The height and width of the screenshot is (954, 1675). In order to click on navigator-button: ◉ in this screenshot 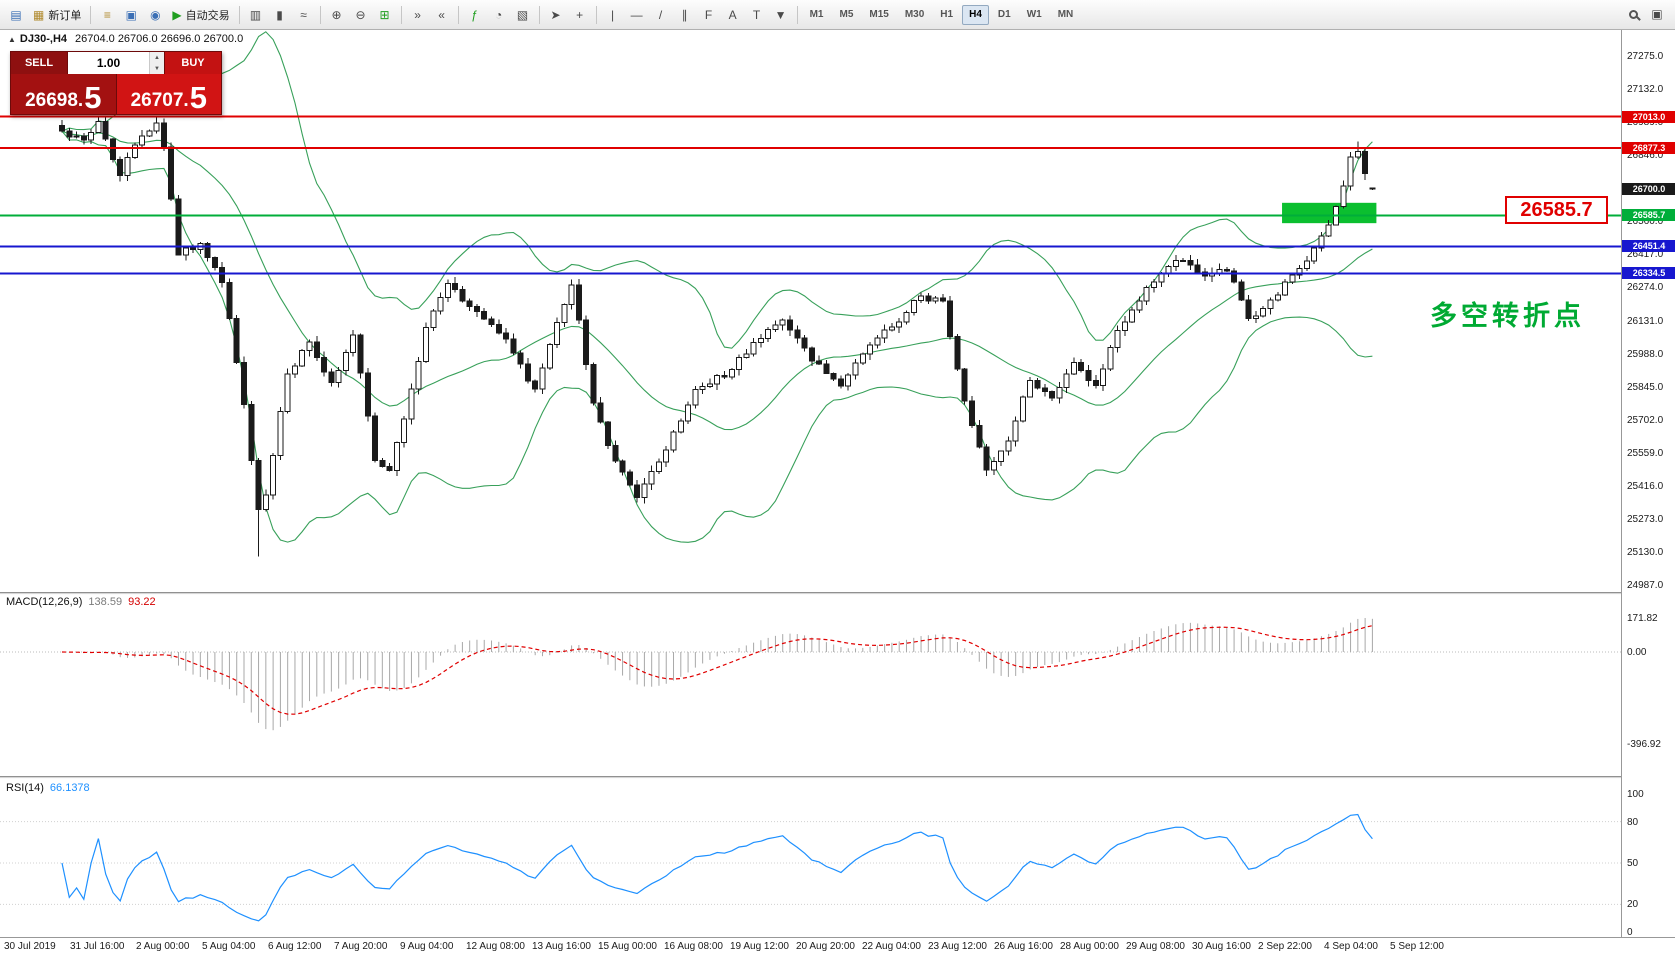, I will do `click(155, 15)`.